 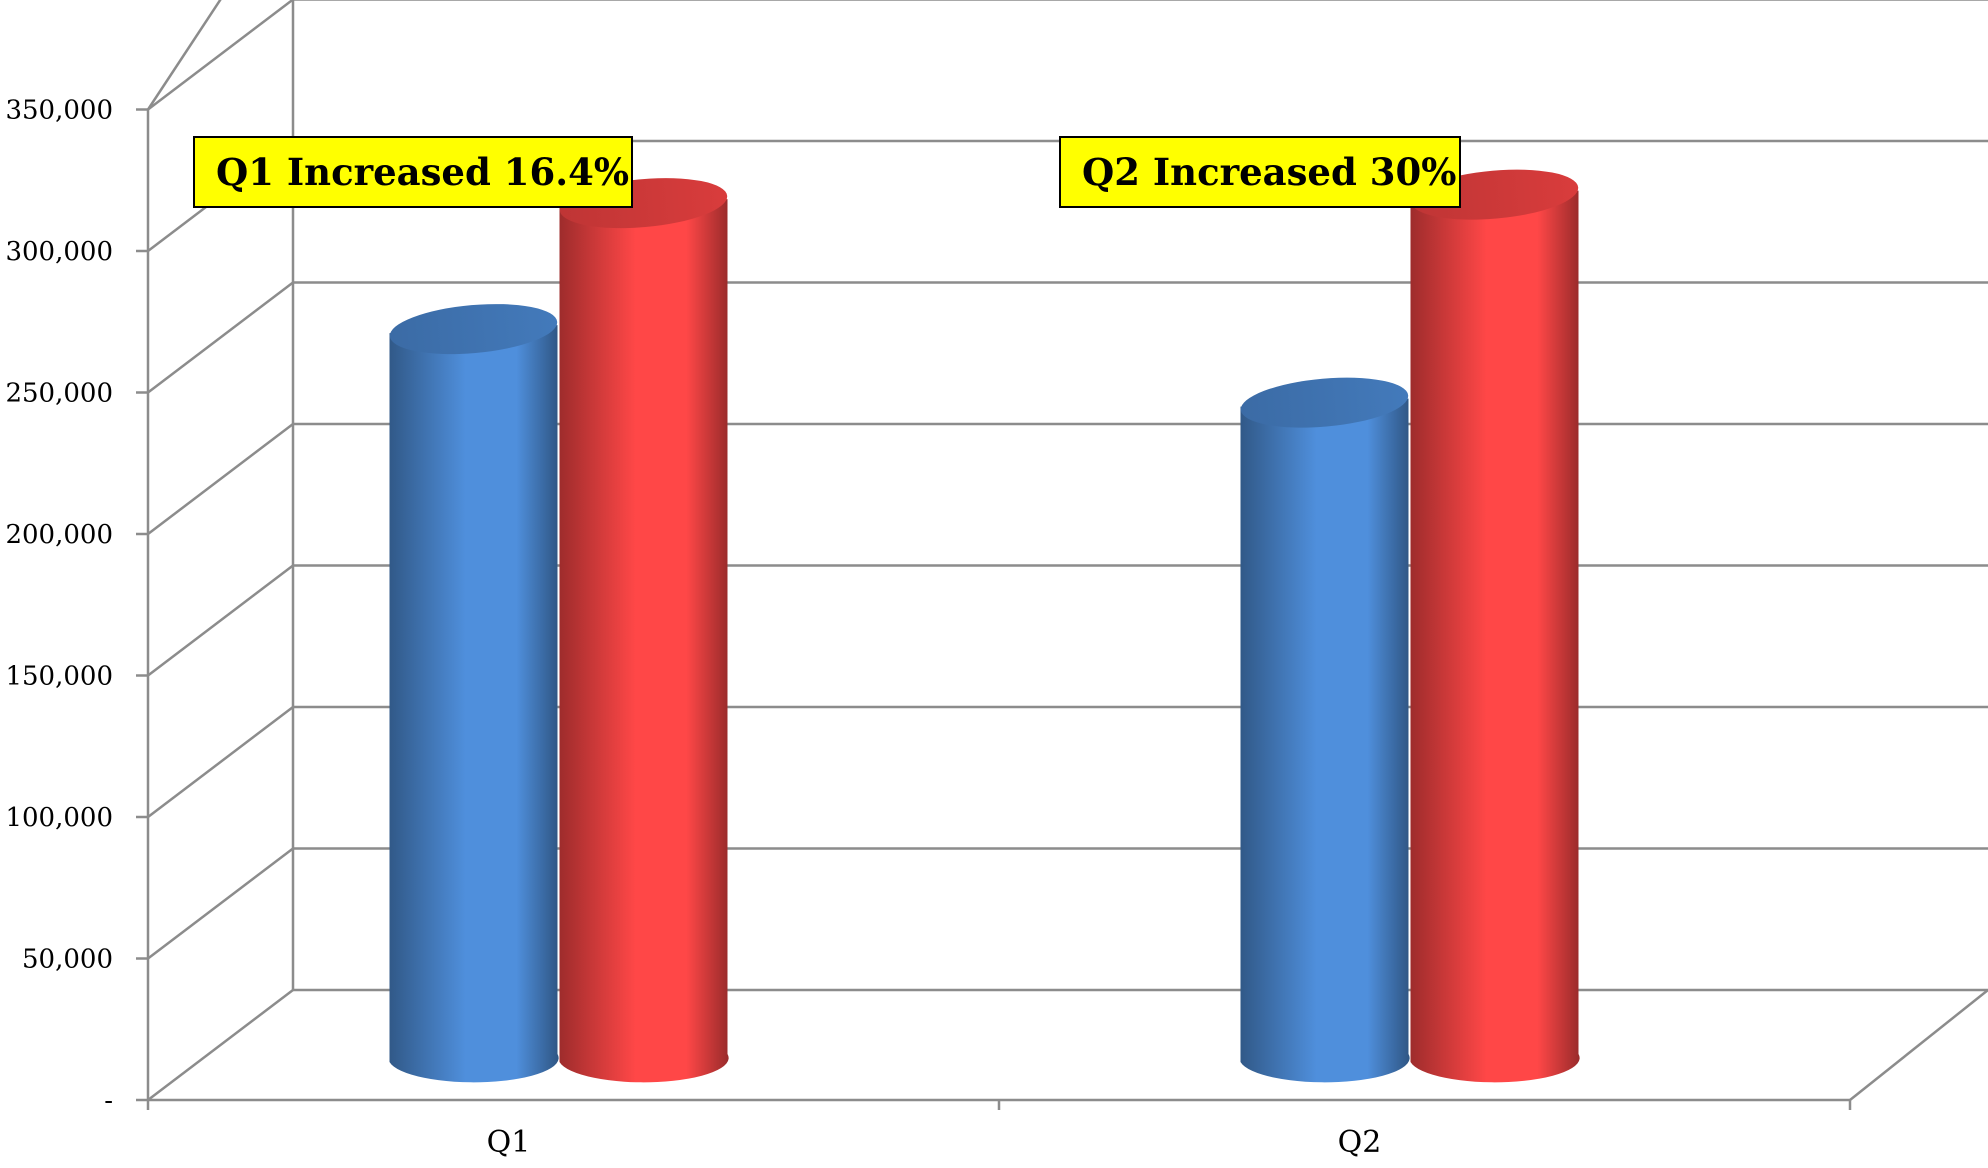 What do you see at coordinates (509, 1142) in the screenshot?
I see `x-category-label: Q1` at bounding box center [509, 1142].